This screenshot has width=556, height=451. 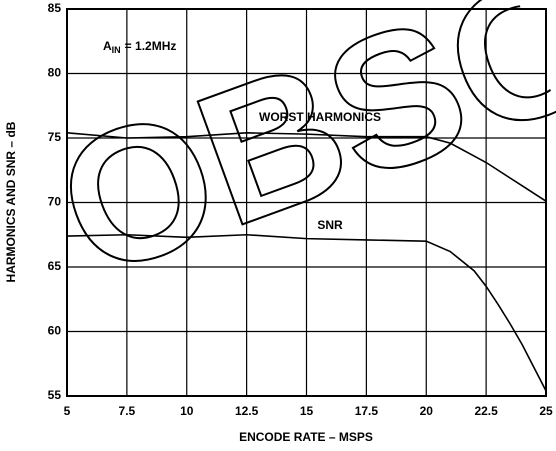 What do you see at coordinates (151, 46) in the screenshot?
I see `condition-label-part: = 1.2MHz` at bounding box center [151, 46].